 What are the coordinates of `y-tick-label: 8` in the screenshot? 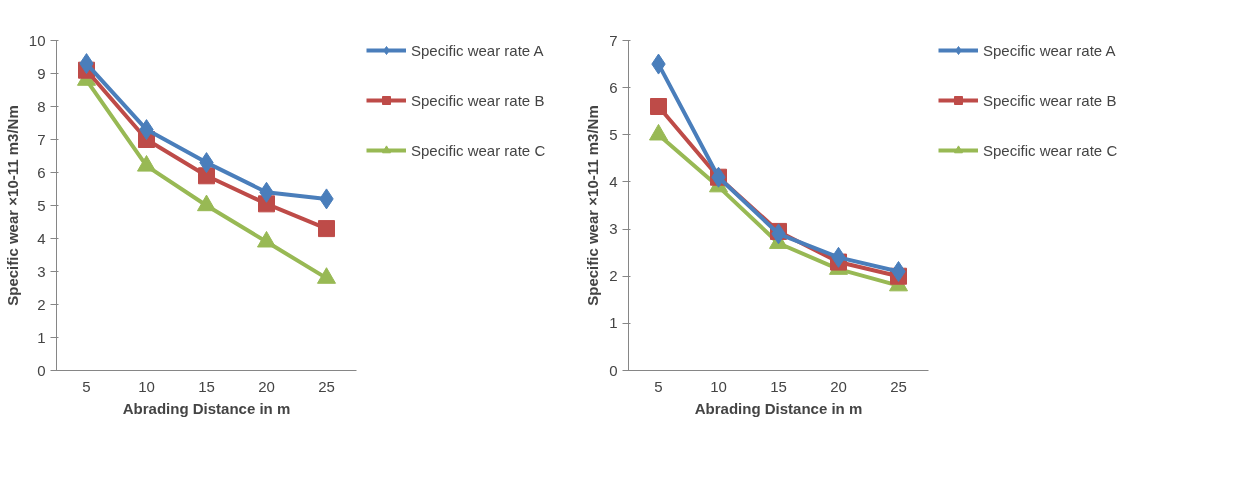 It's located at (41, 106).